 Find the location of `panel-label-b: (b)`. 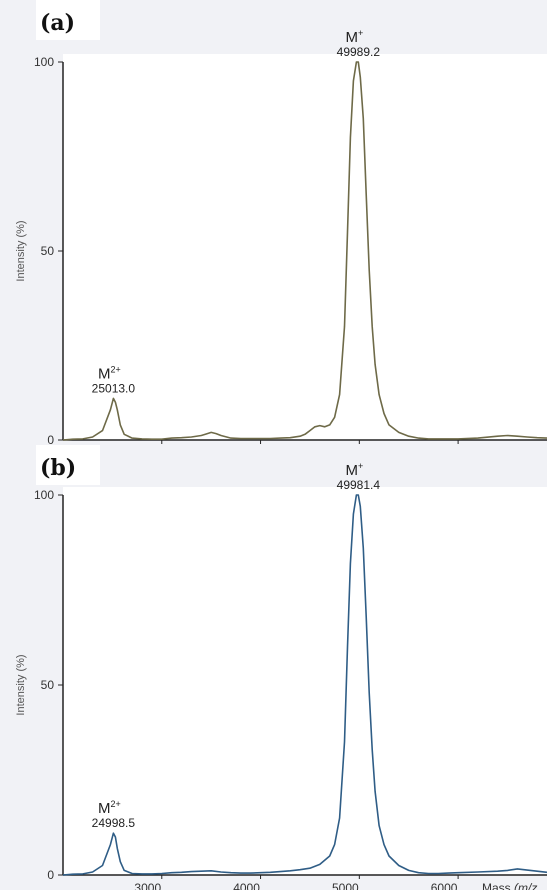

panel-label-b: (b) is located at coordinates (68, 465).